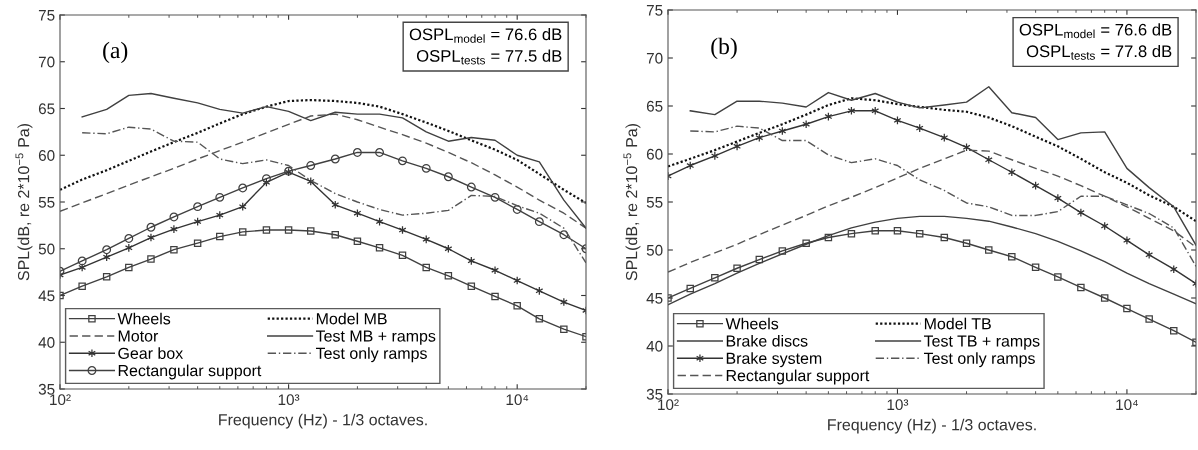 Image resolution: width=1198 pixels, height=450 pixels. What do you see at coordinates (654, 298) in the screenshot?
I see `y-tick-label: 45` at bounding box center [654, 298].